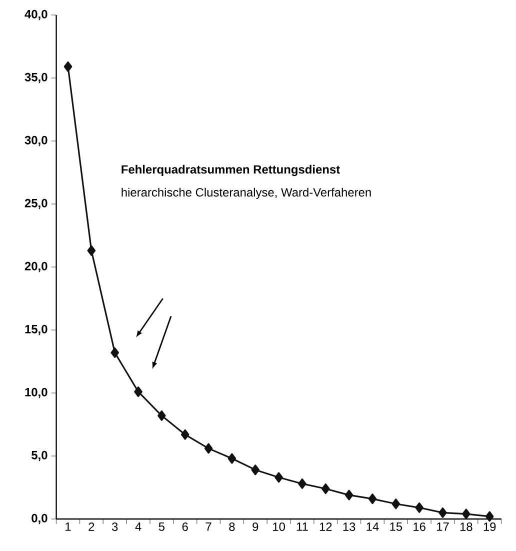  What do you see at coordinates (372, 526) in the screenshot?
I see `x-tick-label: 14` at bounding box center [372, 526].